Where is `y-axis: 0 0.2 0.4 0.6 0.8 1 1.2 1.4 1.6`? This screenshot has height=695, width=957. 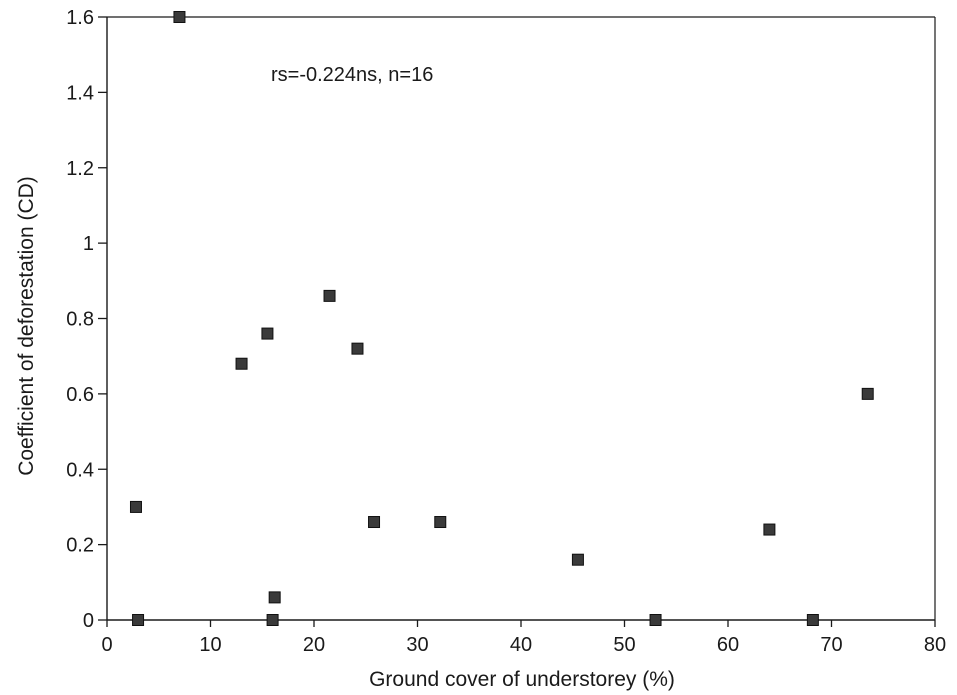
y-axis: 0 0.2 0.4 0.6 0.8 1 1.2 1.4 1.6 is located at coordinates (87, 319).